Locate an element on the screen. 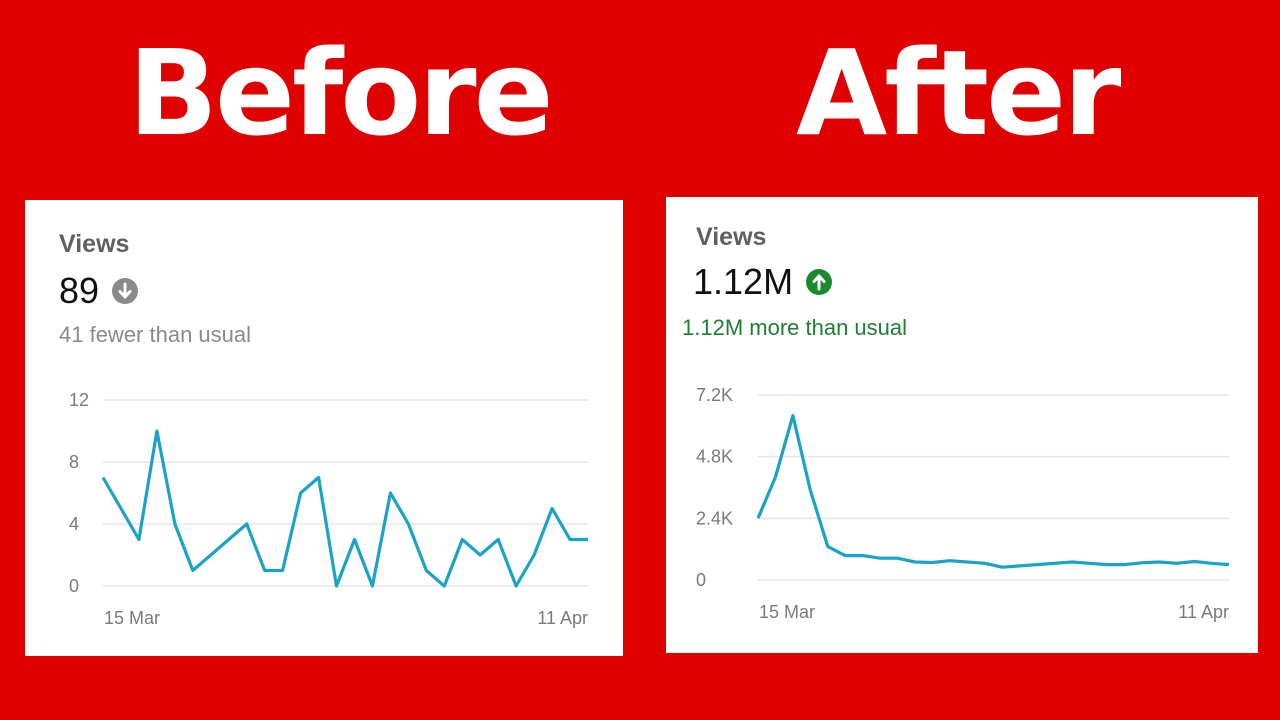  y-tick-label: 12 is located at coordinates (79, 400).